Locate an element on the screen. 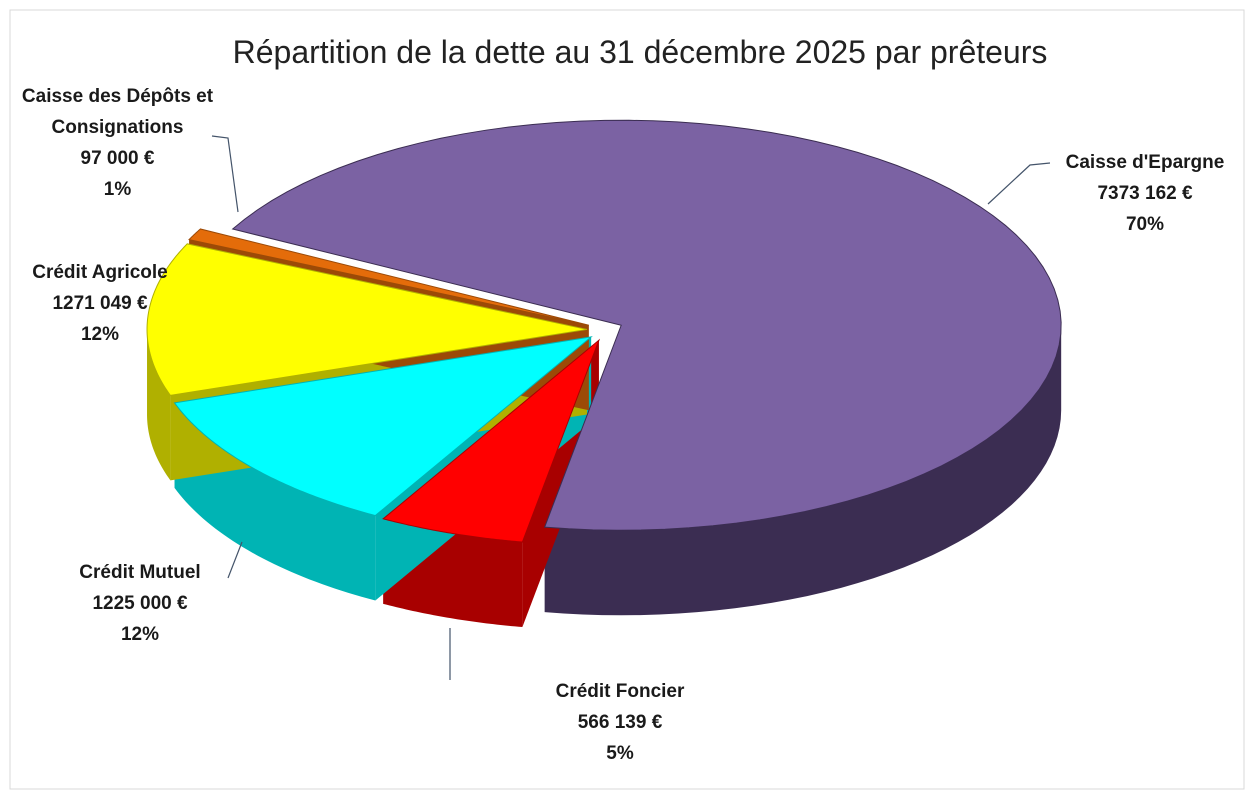 The height and width of the screenshot is (793, 1248). data-label: Crédit Agricole 1271 049 € 12% is located at coordinates (100, 303).